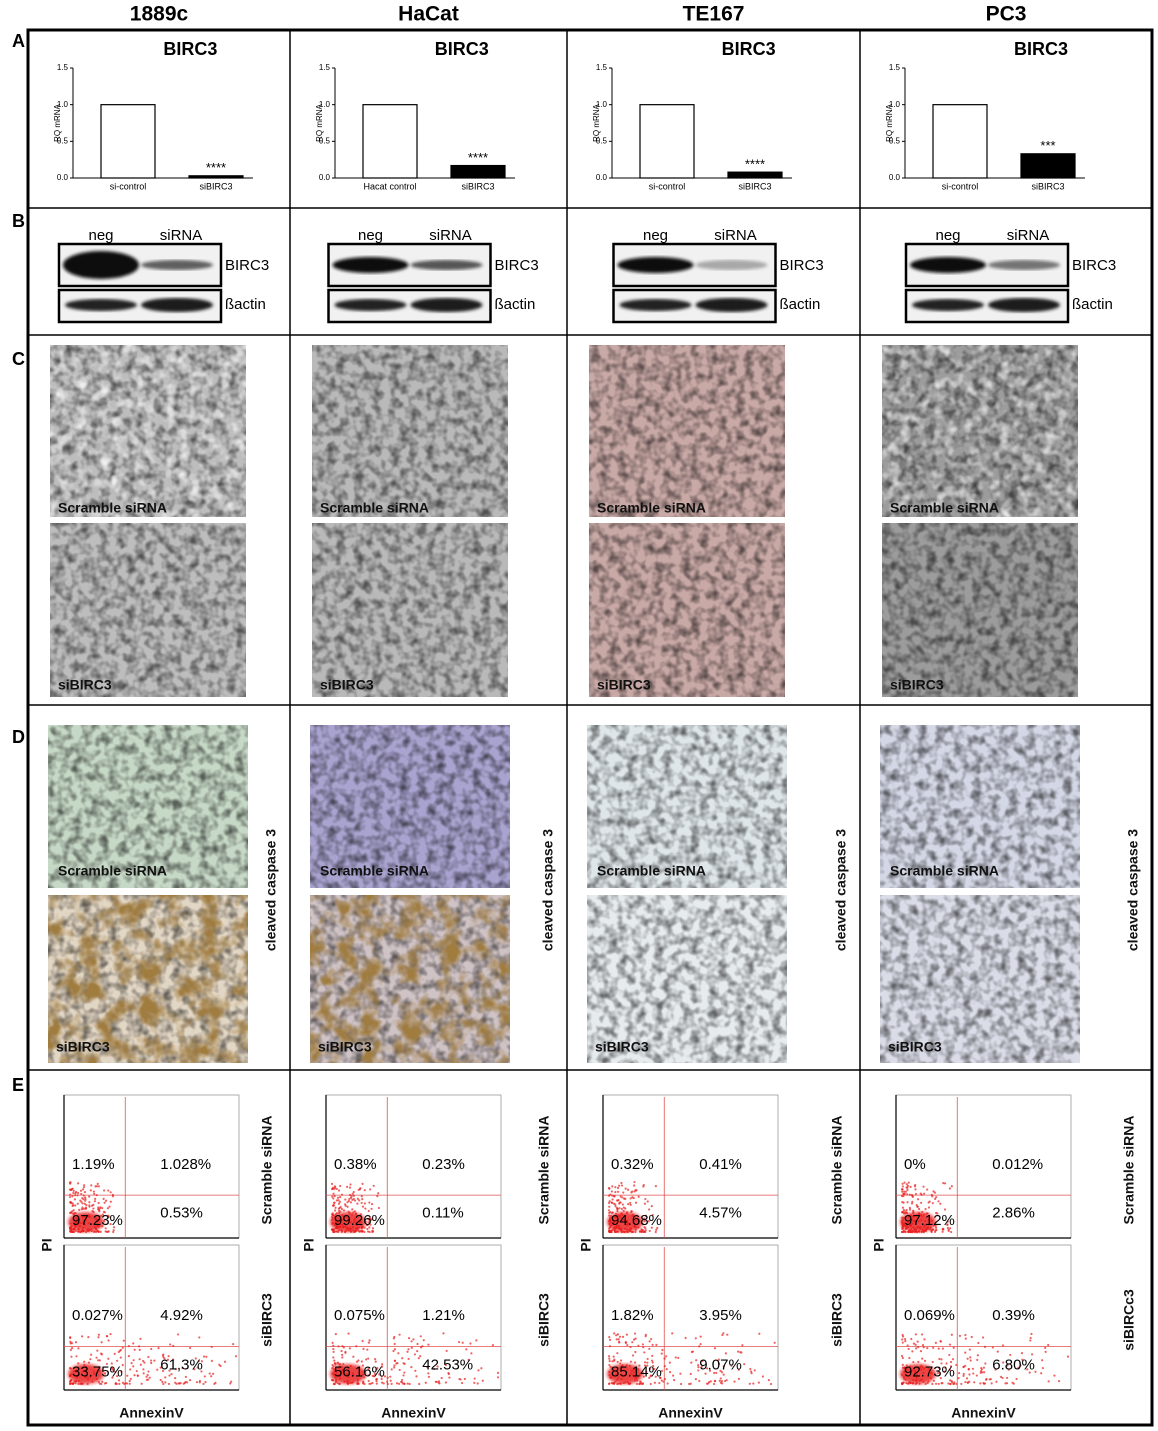 Image resolution: width=1158 pixels, height=1431 pixels. What do you see at coordinates (86, 1374) in the screenshot?
I see `event-cluster` at bounding box center [86, 1374].